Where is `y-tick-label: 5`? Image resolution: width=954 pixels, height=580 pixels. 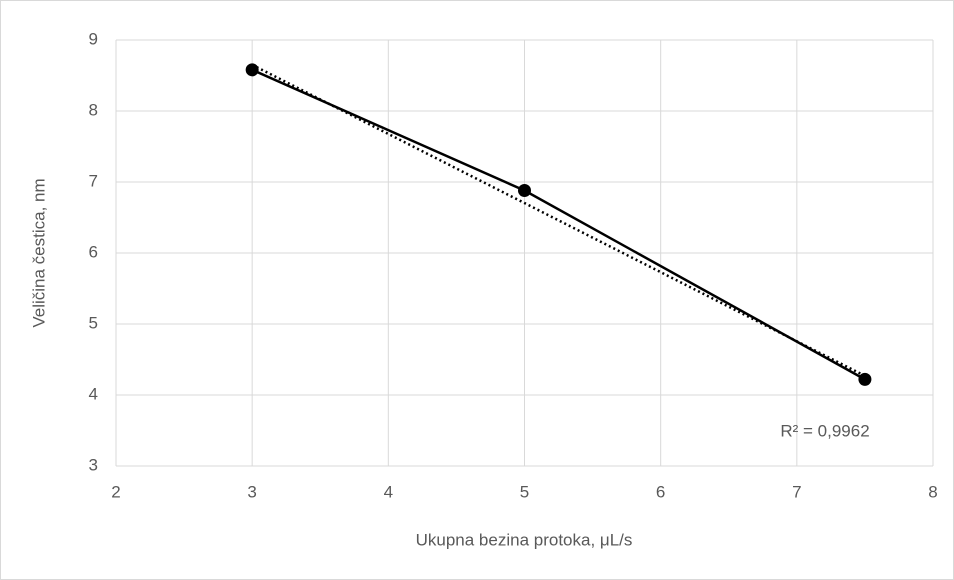 y-tick-label: 5 is located at coordinates (93, 322).